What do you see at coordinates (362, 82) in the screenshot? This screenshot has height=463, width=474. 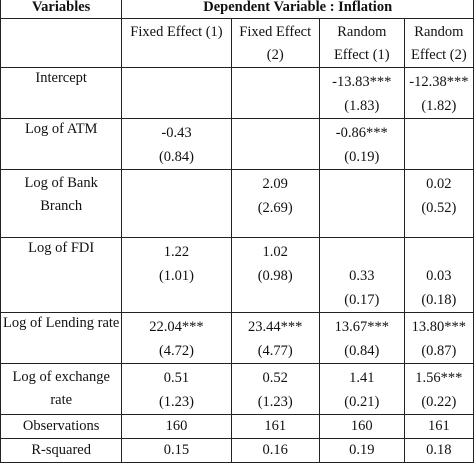 I see `coef-value: -13.83***` at bounding box center [362, 82].